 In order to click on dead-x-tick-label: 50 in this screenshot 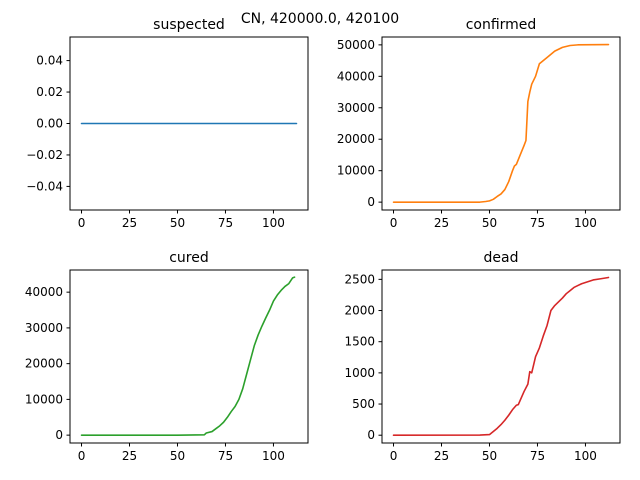, I will do `click(489, 456)`.